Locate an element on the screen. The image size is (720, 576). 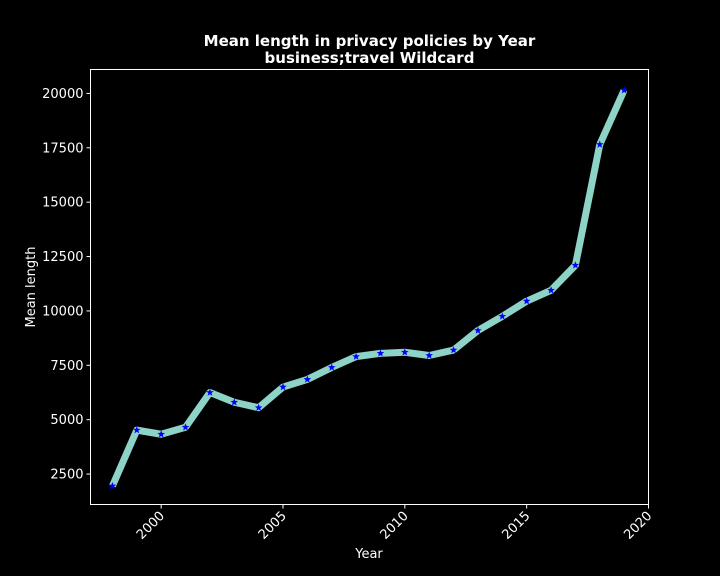
chart-title: Mean length in privacy policies by Year is located at coordinates (370, 41).